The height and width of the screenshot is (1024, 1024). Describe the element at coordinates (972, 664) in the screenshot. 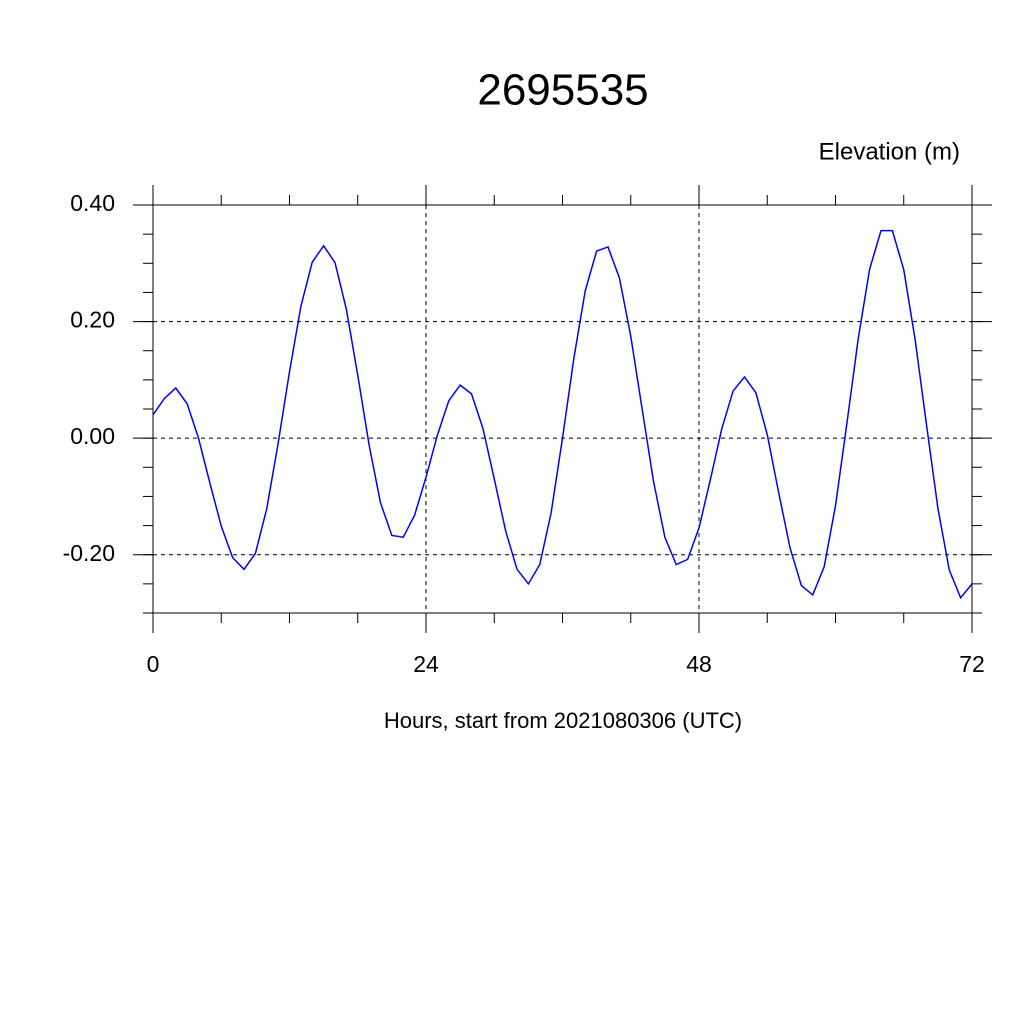

I see `x-tick-label: 72` at that location.